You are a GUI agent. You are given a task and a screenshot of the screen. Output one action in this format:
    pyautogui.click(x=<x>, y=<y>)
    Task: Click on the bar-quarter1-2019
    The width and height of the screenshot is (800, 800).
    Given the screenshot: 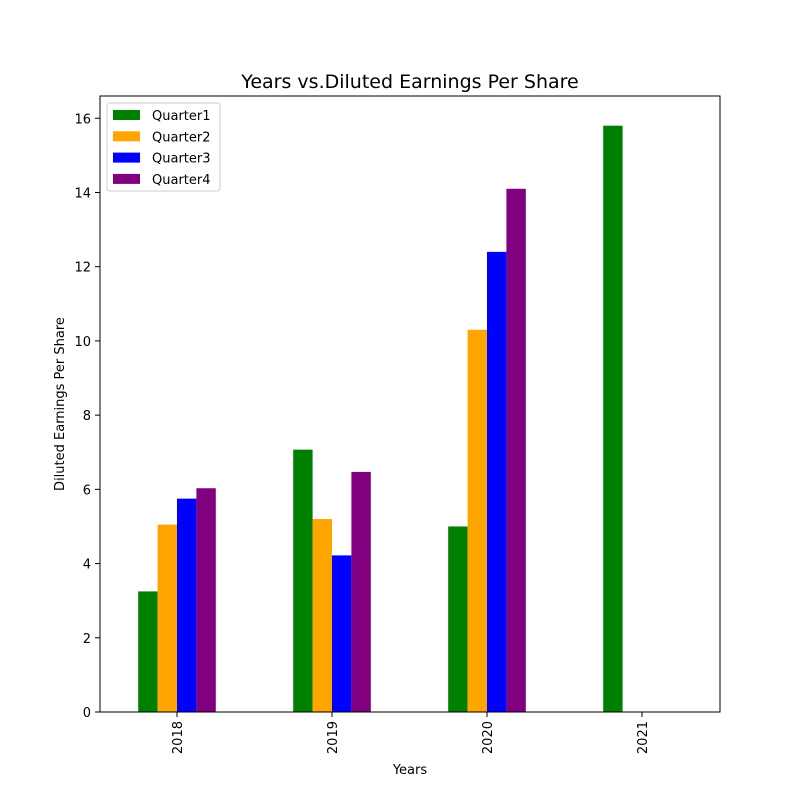 What is the action you would take?
    pyautogui.click(x=302, y=581)
    